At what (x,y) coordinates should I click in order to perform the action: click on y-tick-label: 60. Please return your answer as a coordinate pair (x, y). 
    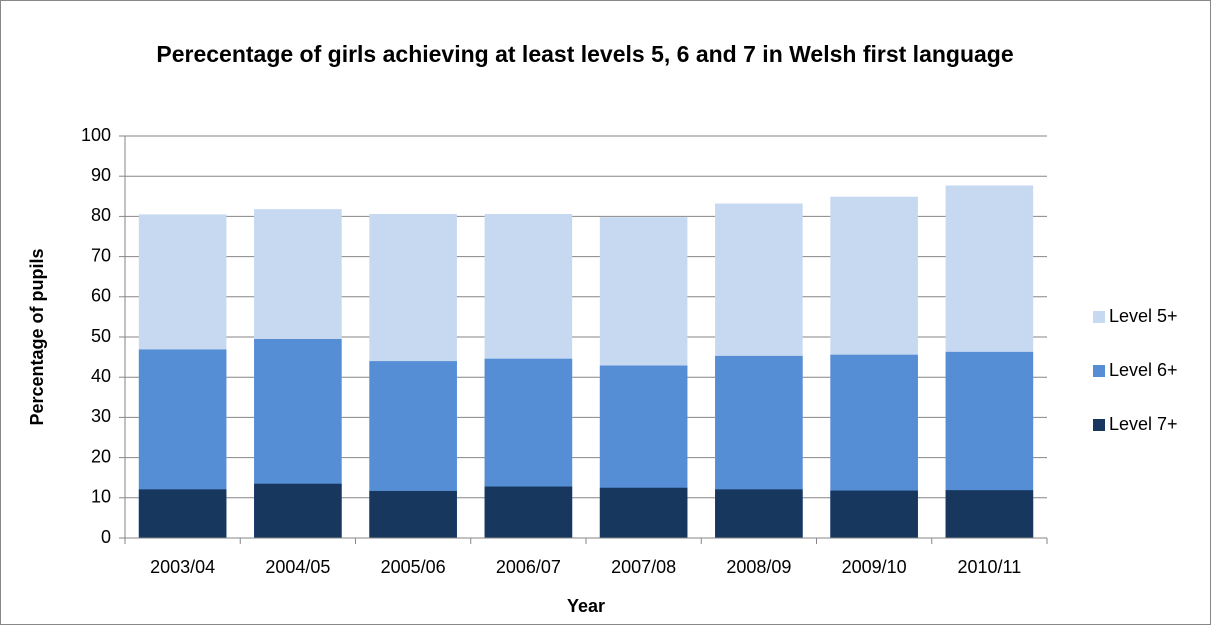
    Looking at the image, I should click on (101, 296).